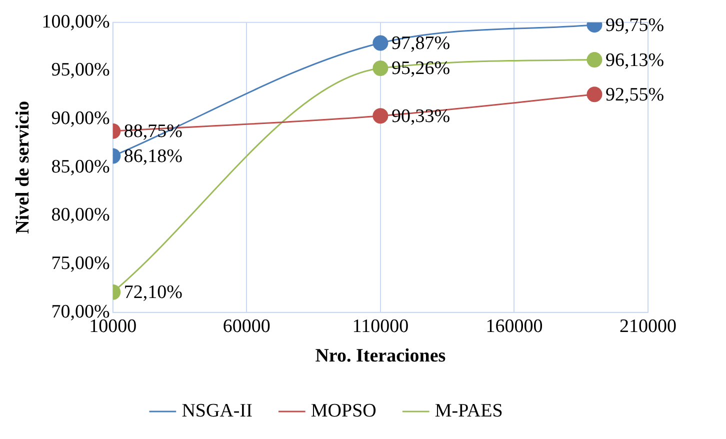 This screenshot has height=439, width=726. I want to click on y-tick-label: 95,00%, so click(80, 70).